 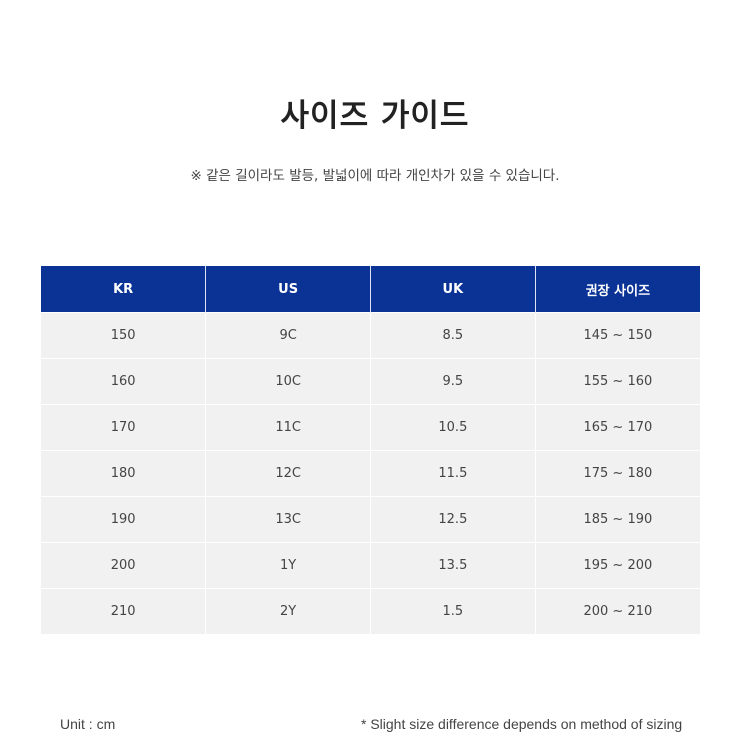 I want to click on unit-label: Unit : cm, so click(x=88, y=724).